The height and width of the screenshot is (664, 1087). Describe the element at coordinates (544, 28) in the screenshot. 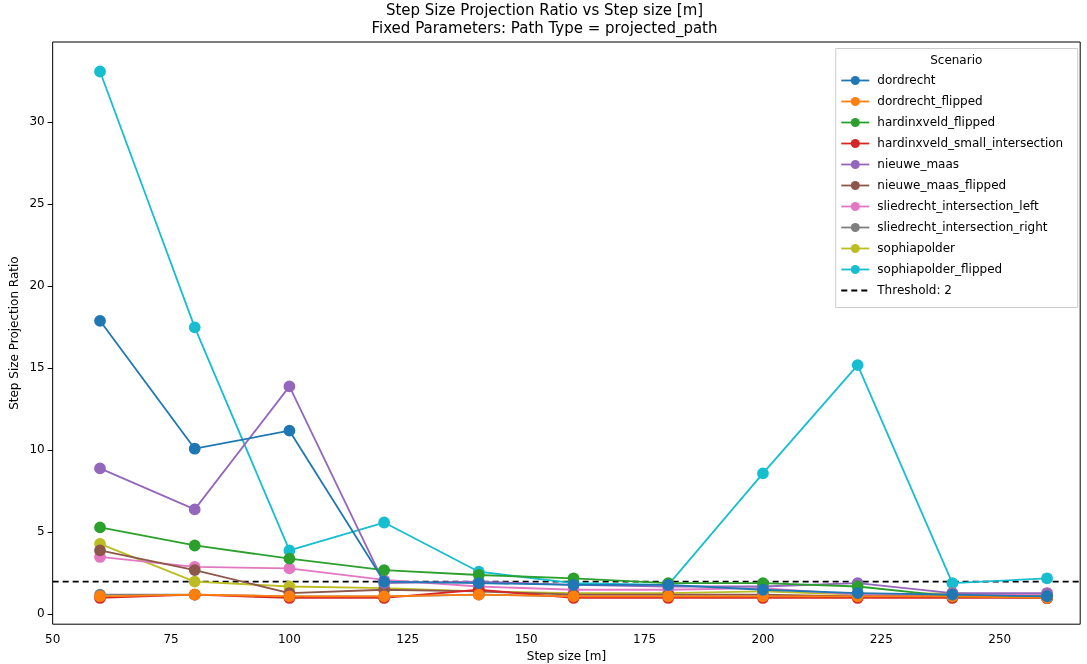

I see `chart-subtitle: Fixed Parameters: Path Type = projected_path` at that location.